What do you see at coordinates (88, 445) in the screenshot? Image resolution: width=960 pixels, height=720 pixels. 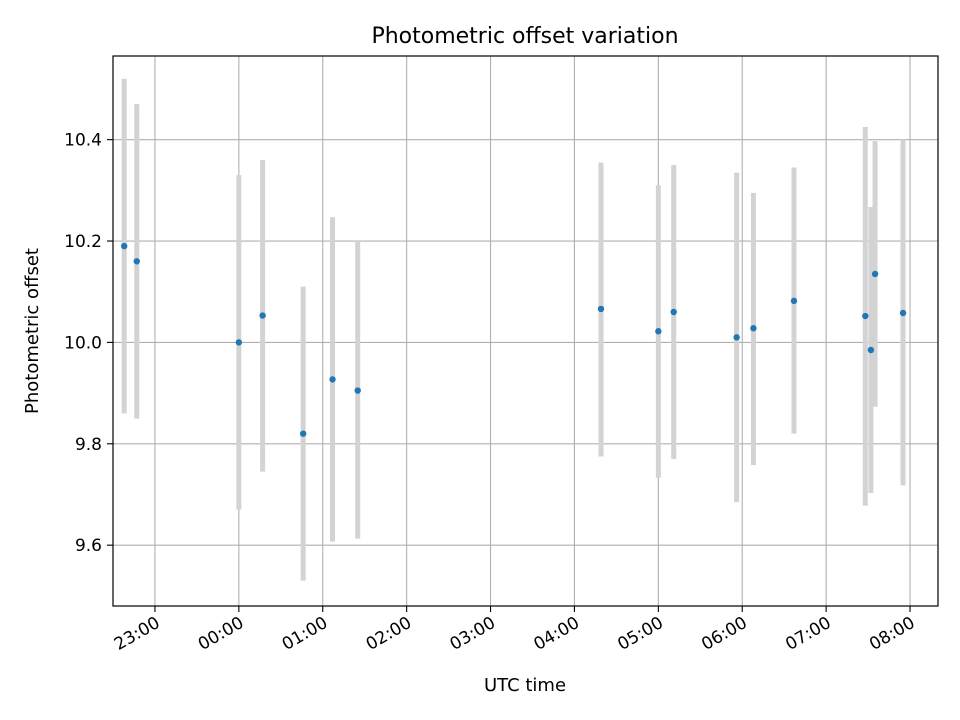 I see `y-tick-label: 9.8` at bounding box center [88, 445].